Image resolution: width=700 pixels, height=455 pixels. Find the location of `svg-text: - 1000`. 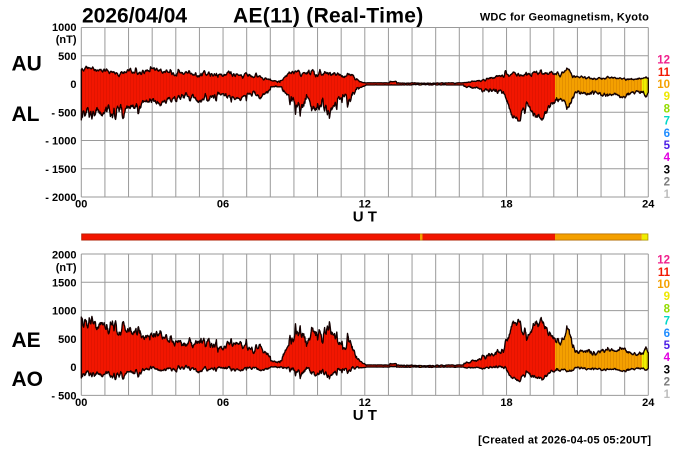

svg-text: - 1000 is located at coordinates (60, 142).